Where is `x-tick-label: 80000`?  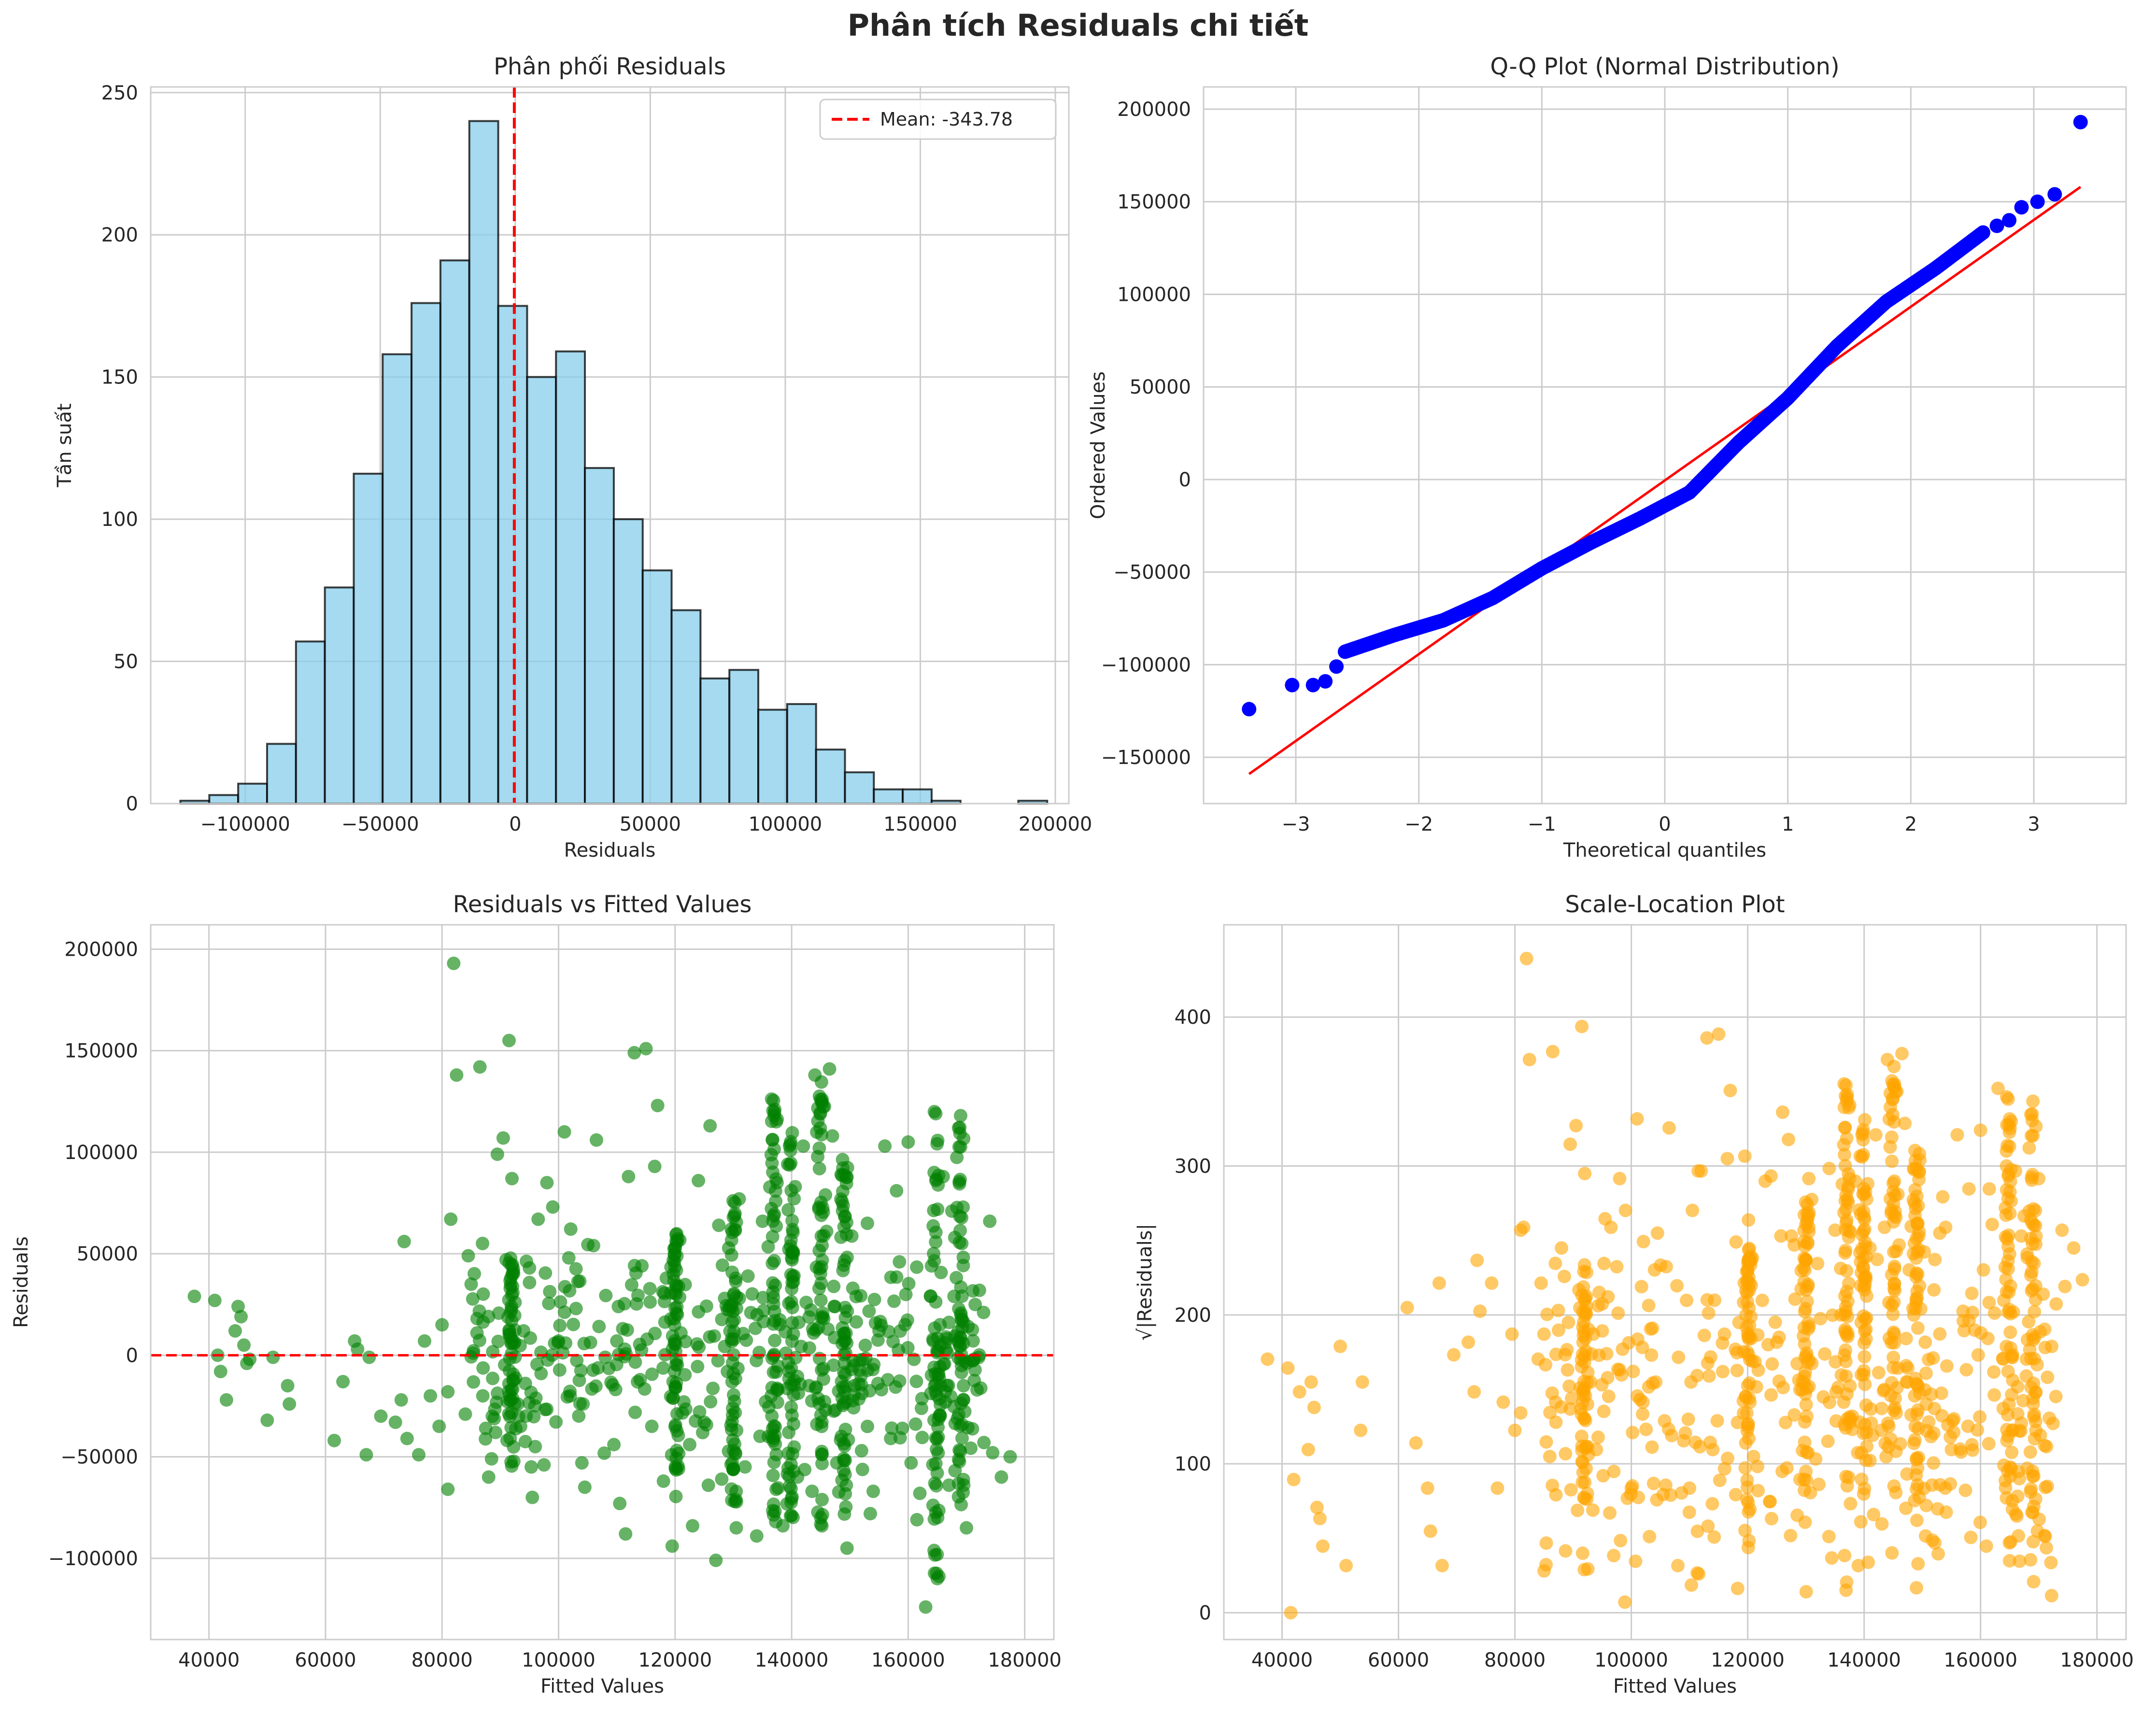 x-tick-label: 80000 is located at coordinates (1515, 1660).